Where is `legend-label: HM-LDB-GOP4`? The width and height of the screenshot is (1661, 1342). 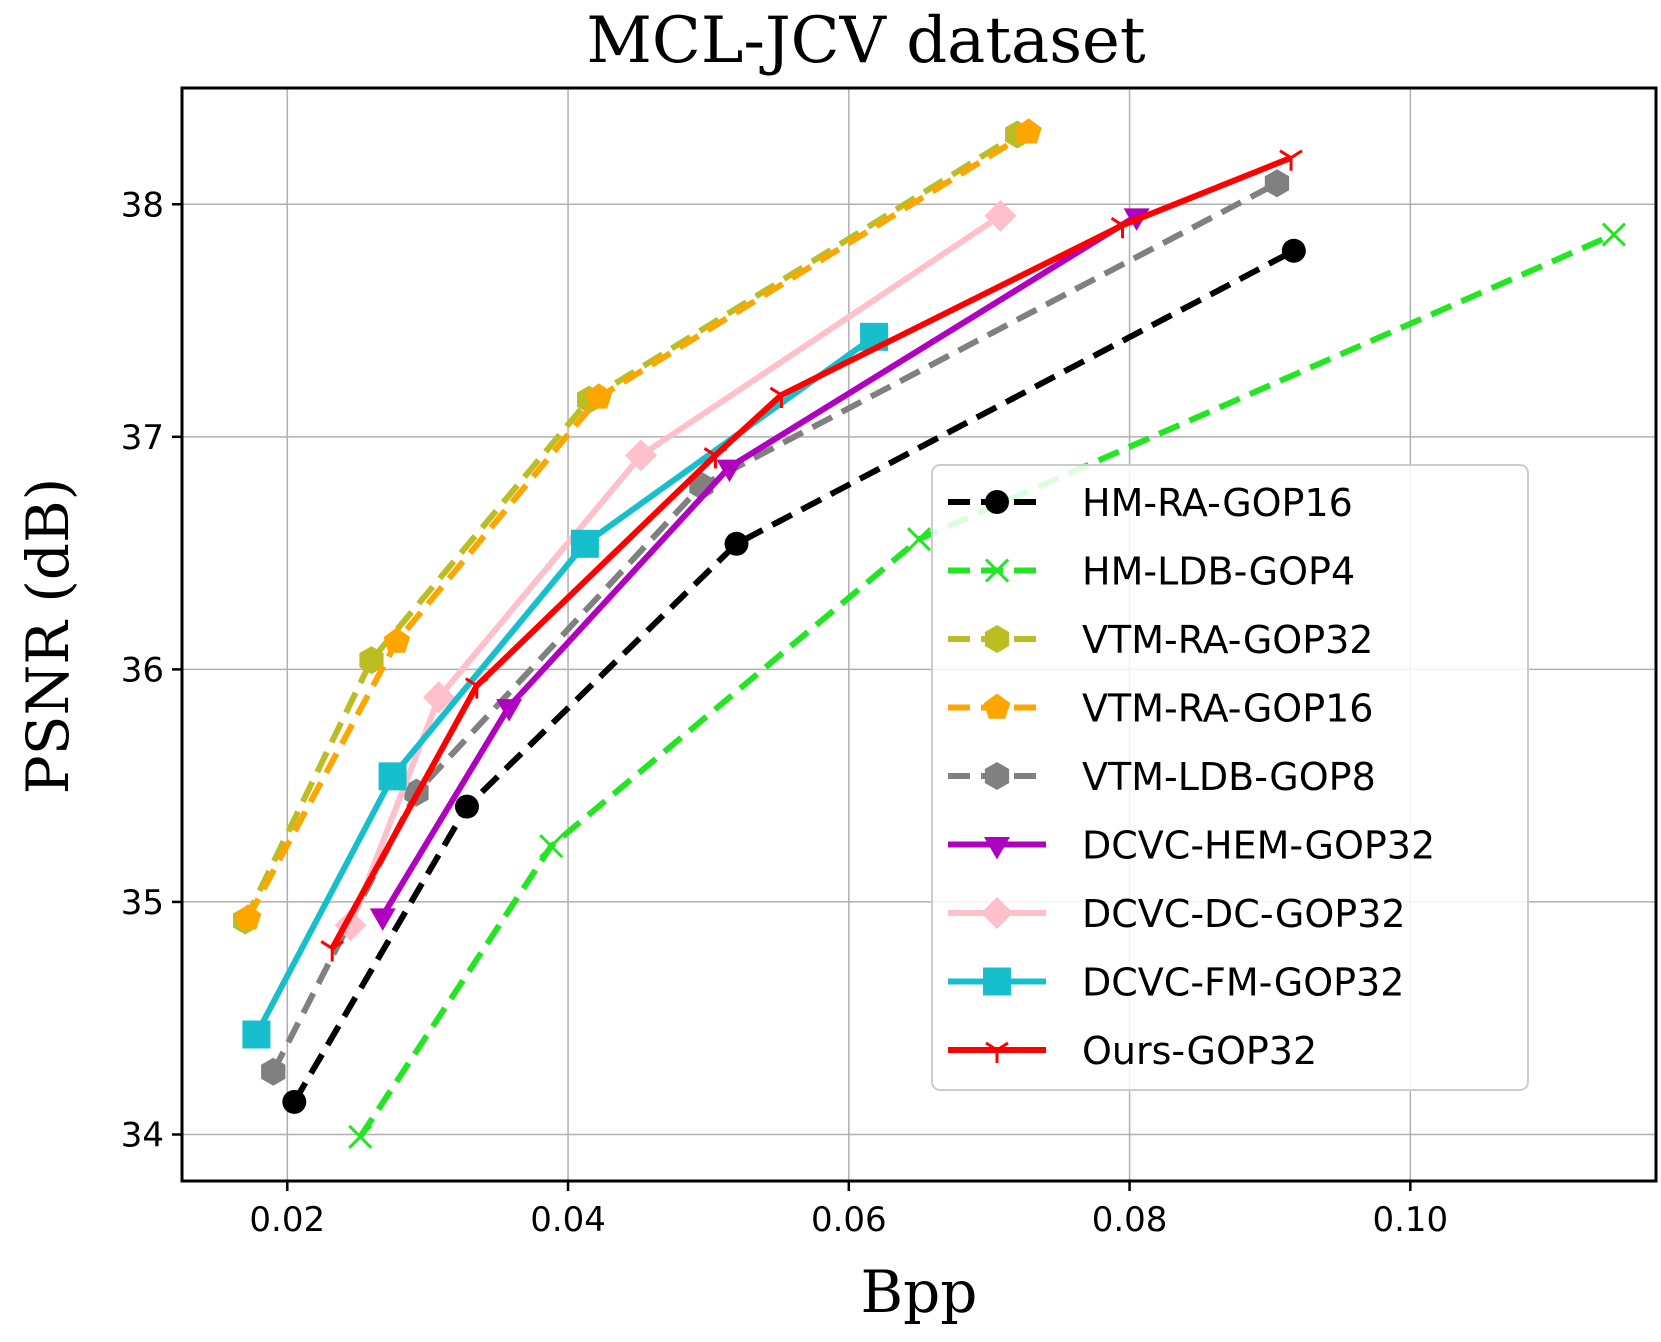
legend-label: HM-LDB-GOP4 is located at coordinates (1218, 572).